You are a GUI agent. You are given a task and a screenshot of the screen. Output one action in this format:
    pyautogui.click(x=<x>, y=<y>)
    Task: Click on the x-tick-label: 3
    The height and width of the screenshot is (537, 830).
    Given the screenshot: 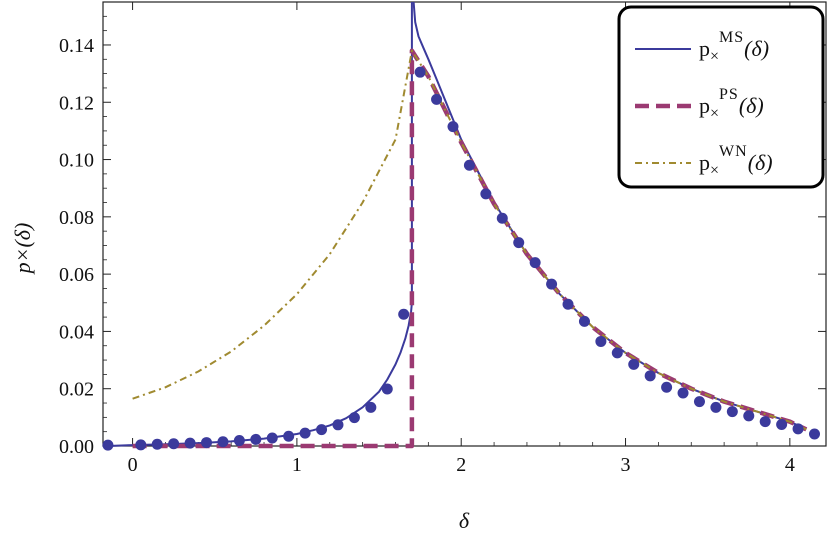 What is the action you would take?
    pyautogui.click(x=626, y=465)
    